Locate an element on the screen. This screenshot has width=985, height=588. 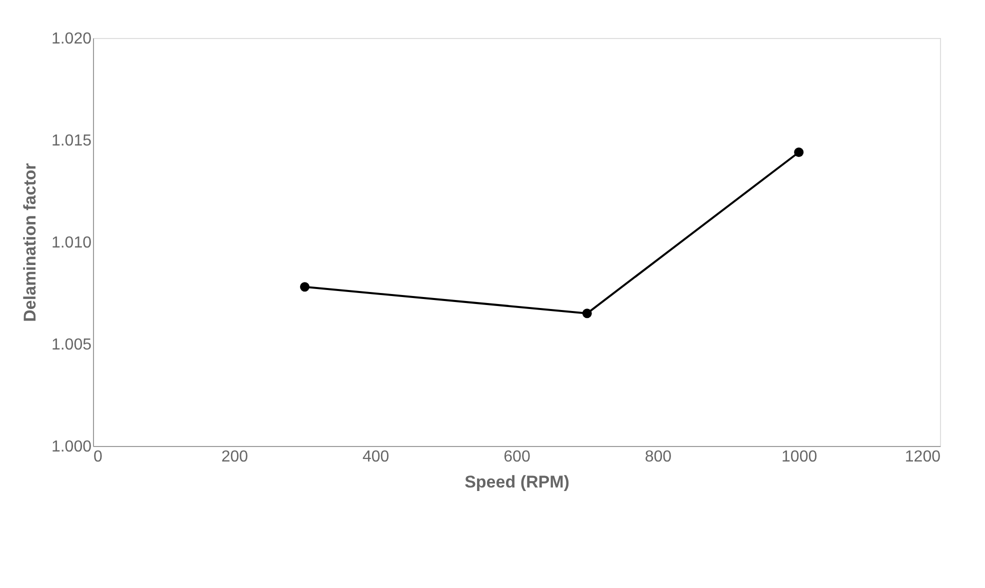
y-tick-label: 1.015 is located at coordinates (71, 141).